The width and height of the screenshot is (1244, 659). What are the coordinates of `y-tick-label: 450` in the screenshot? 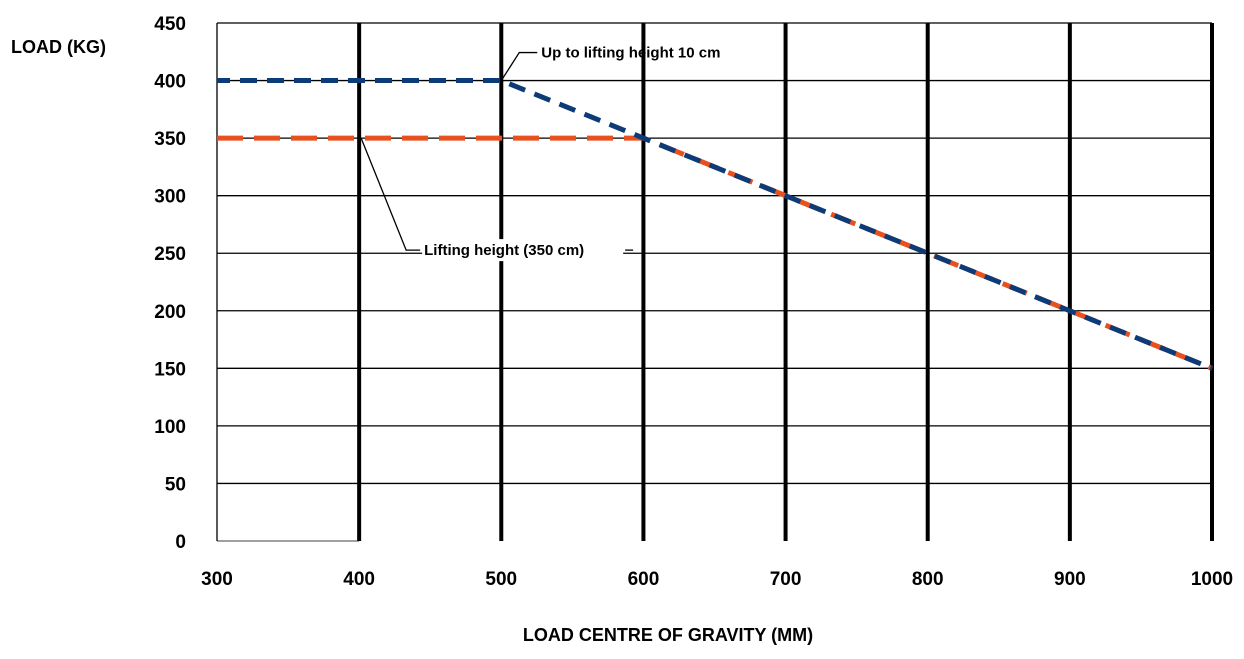 It's located at (170, 24).